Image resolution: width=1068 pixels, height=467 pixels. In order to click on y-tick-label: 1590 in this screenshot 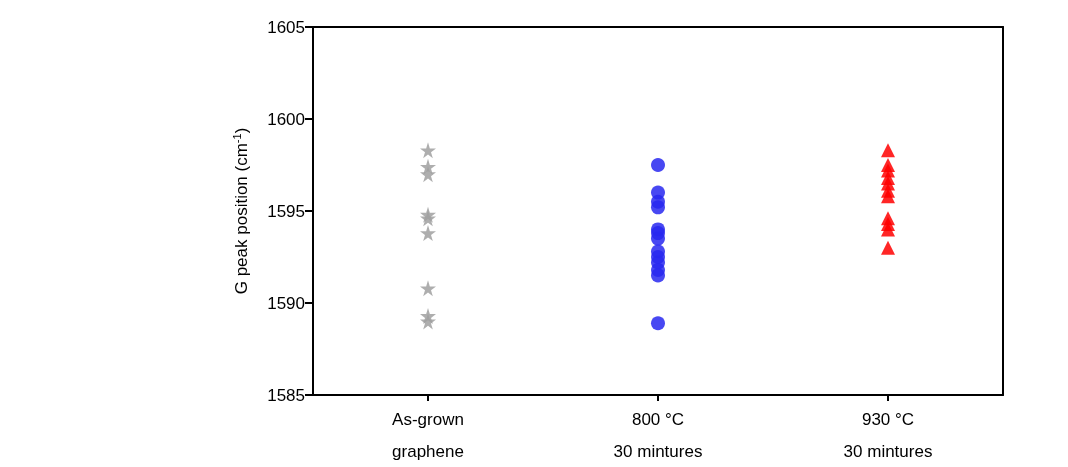, I will do `click(286, 303)`.